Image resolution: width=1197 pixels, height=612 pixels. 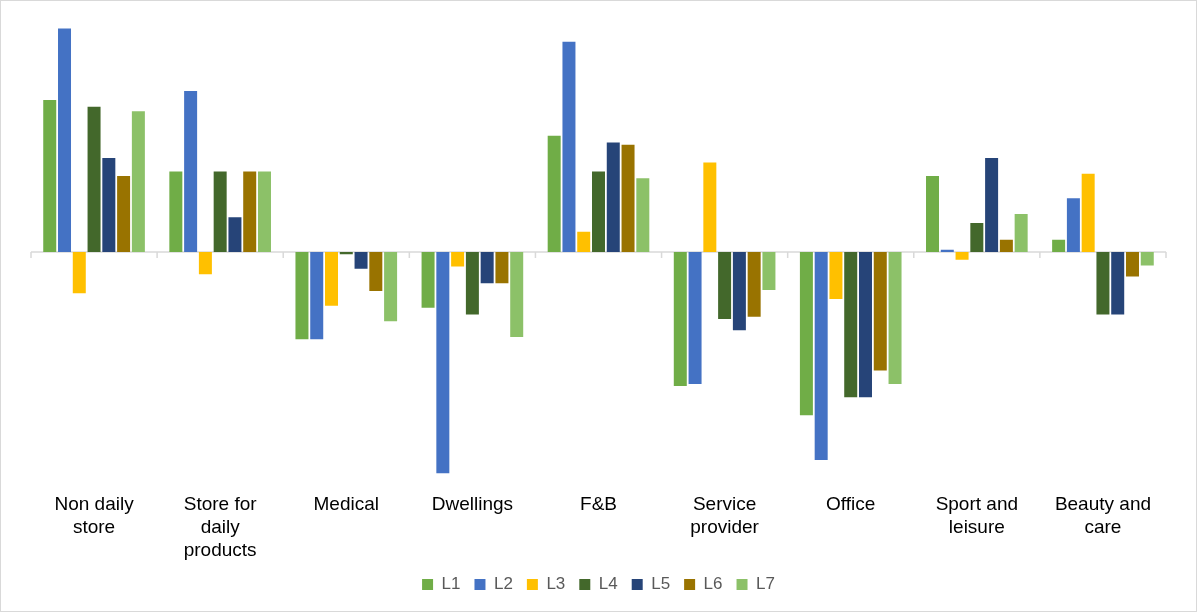 I want to click on x-tick-label: Dwellings, so click(x=472, y=504).